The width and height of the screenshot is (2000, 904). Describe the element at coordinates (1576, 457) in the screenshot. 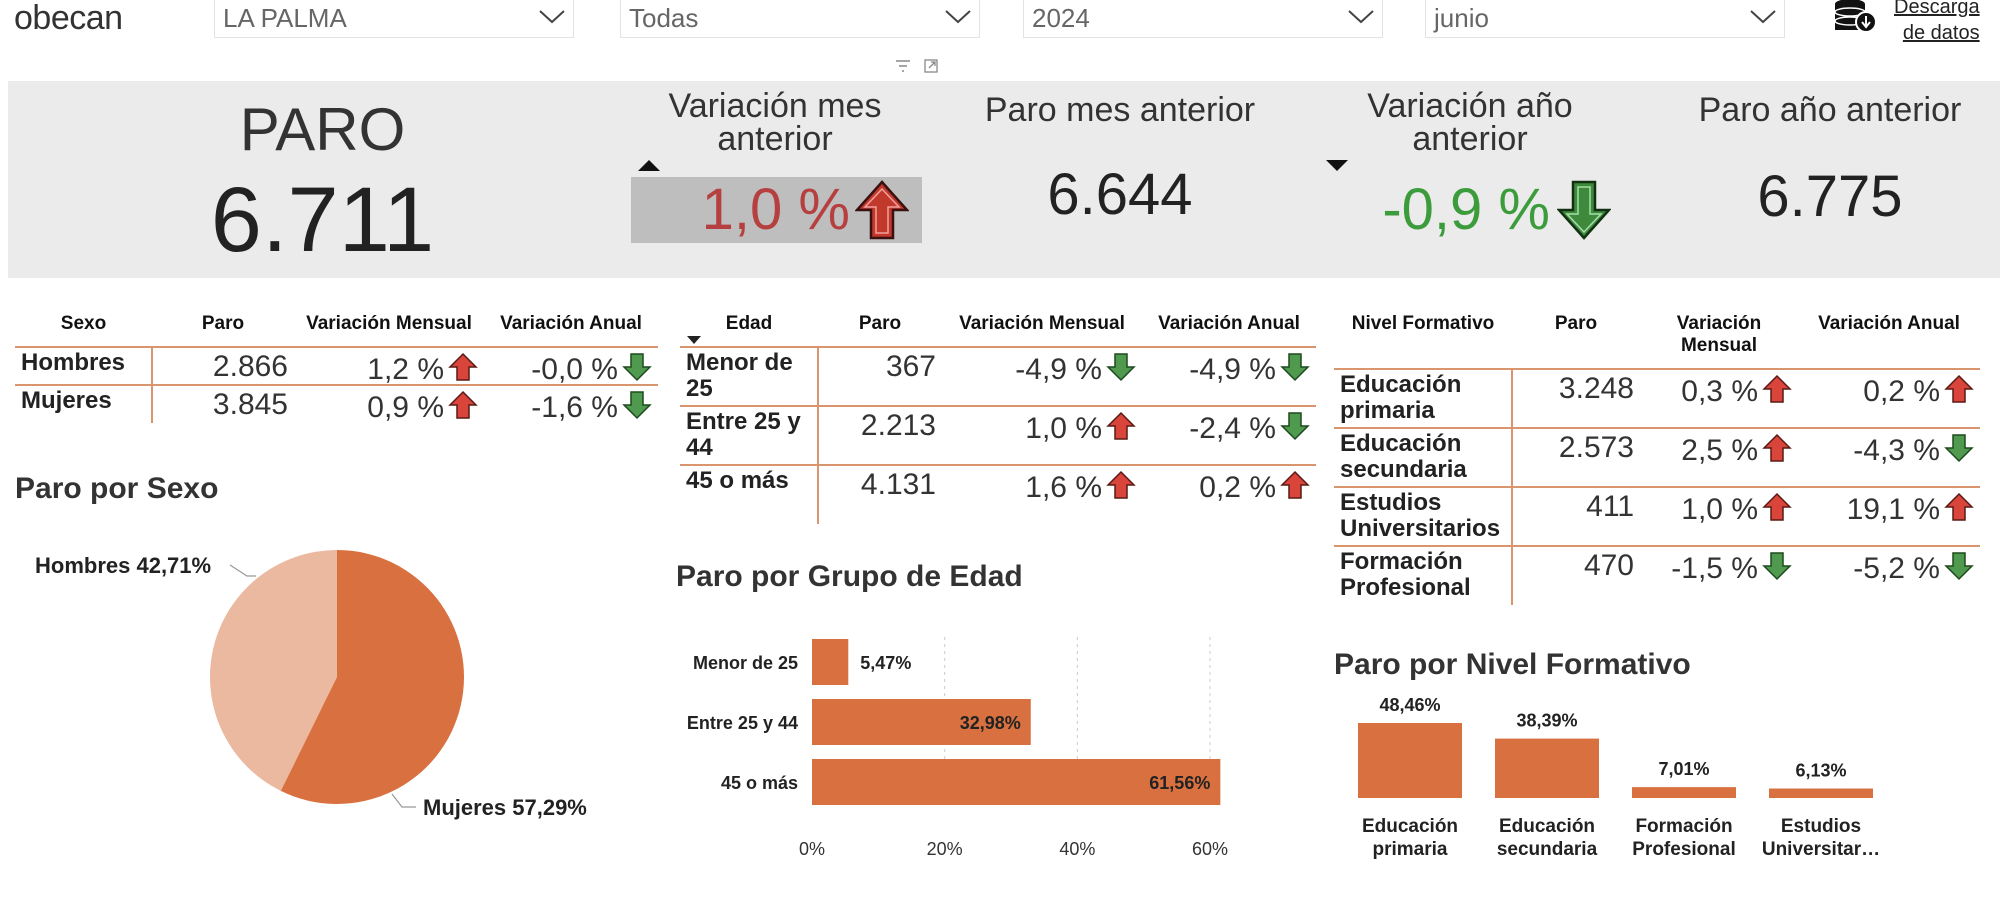

I see `row-paro: 2.573` at that location.